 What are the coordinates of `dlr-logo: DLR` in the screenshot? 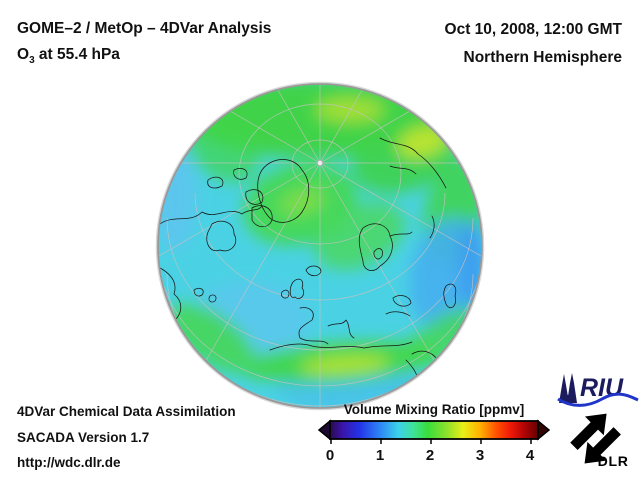 It's located at (599, 441).